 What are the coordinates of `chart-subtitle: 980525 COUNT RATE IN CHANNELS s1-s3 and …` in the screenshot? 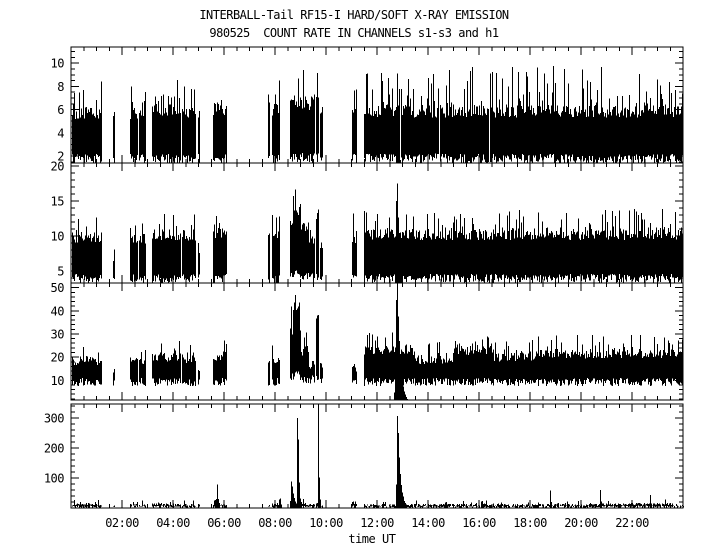 It's located at (354, 33).